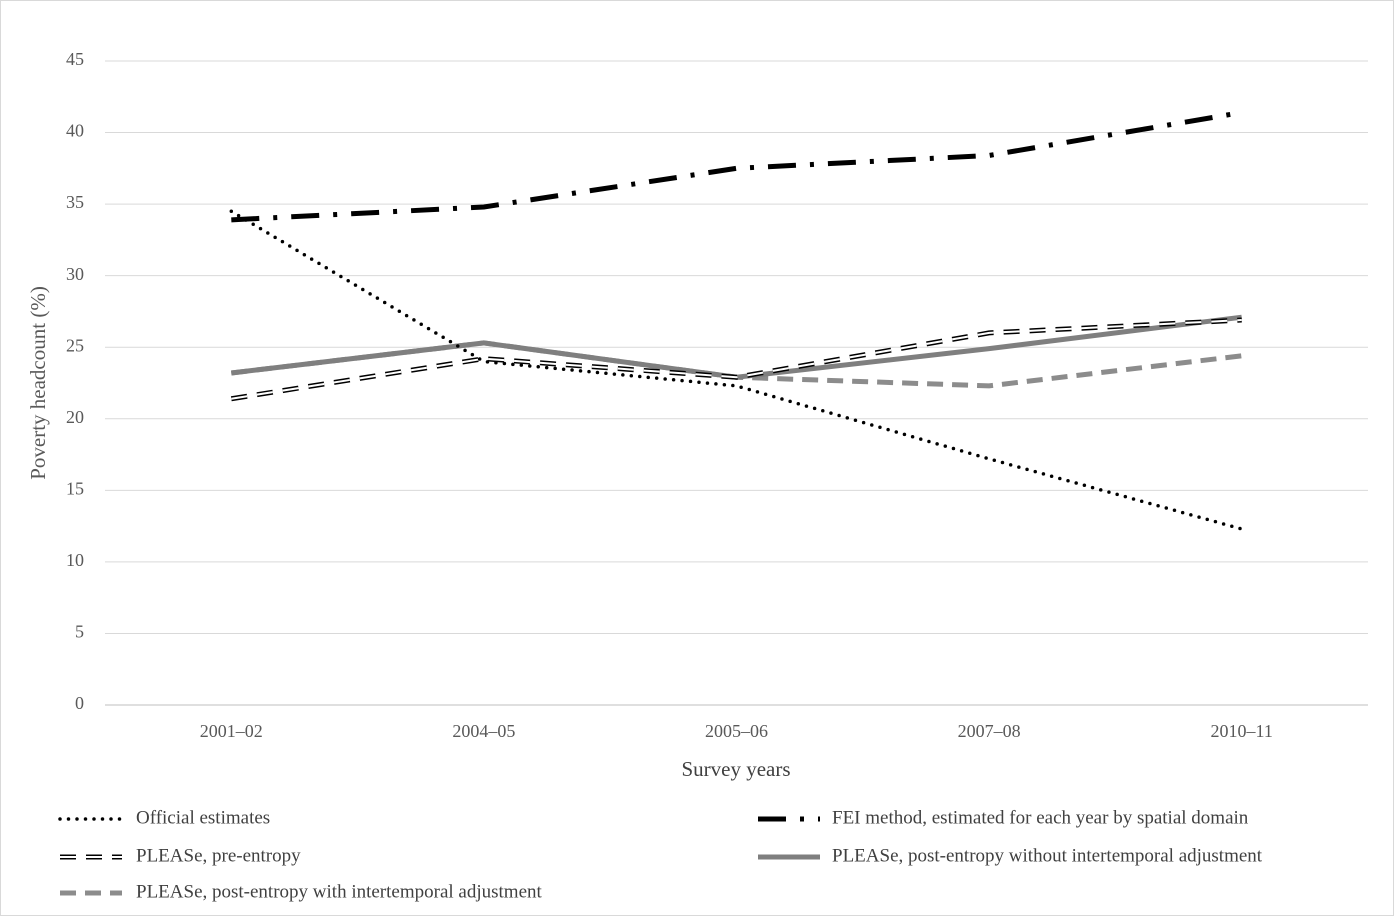 The height and width of the screenshot is (916, 1394). Describe the element at coordinates (75, 560) in the screenshot. I see `y-tick-label: 10` at that location.